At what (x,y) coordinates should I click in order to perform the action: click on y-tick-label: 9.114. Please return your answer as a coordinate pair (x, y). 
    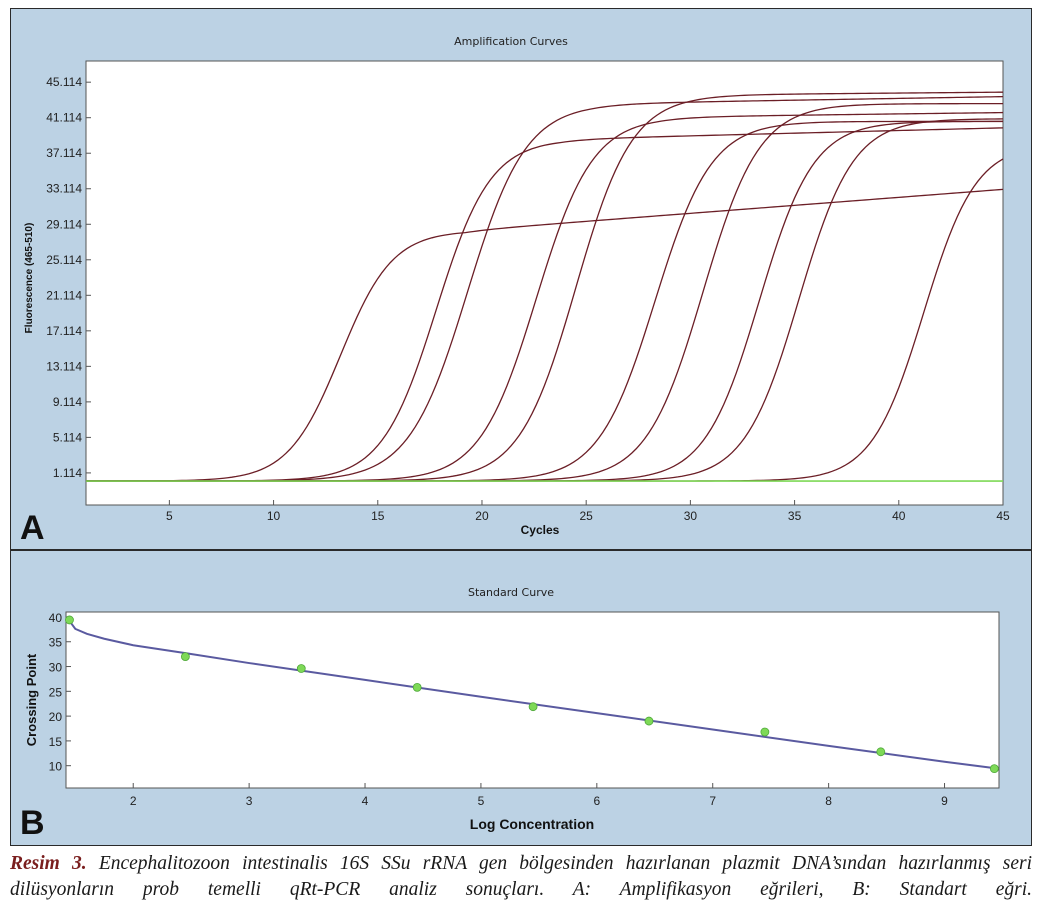
    Looking at the image, I should click on (67, 402).